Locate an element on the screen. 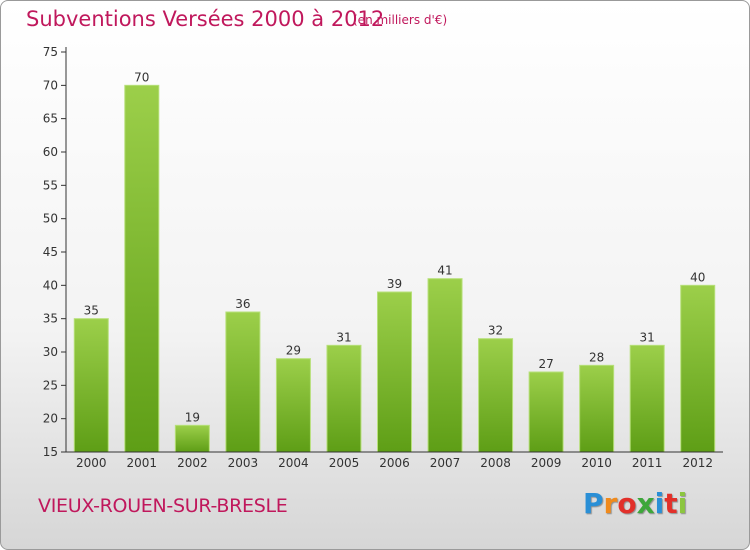  data-label: 27 is located at coordinates (545, 364).